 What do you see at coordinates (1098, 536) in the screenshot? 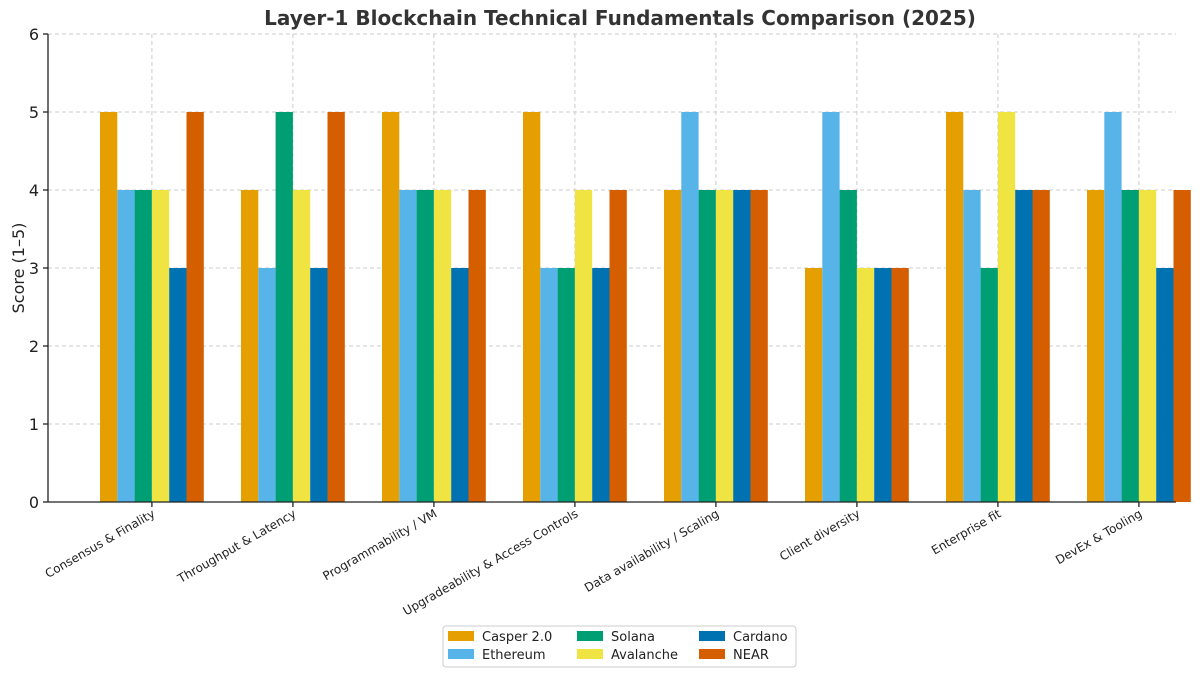
I see `x-tick-label: DevEx & Tooling` at bounding box center [1098, 536].